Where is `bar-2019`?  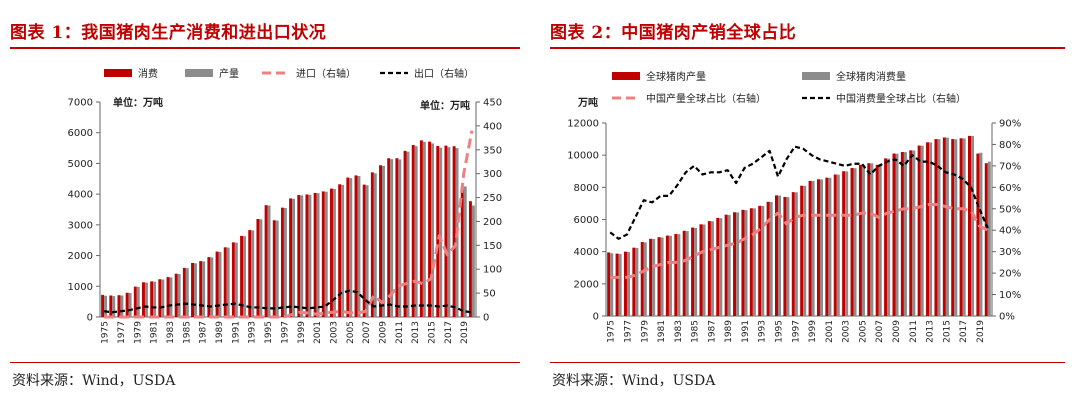 bar-2019 is located at coordinates (465, 251).